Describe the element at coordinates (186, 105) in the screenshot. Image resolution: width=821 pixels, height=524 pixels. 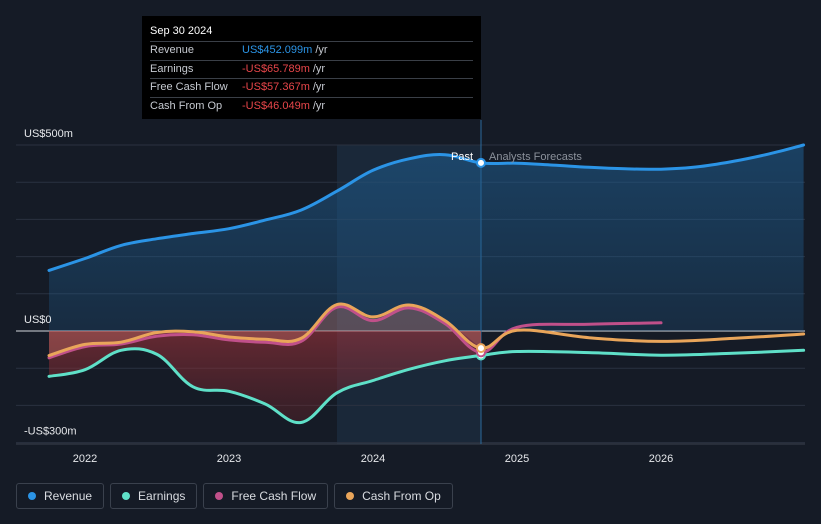
I see `tooltip-label: Cash From Op` at that location.